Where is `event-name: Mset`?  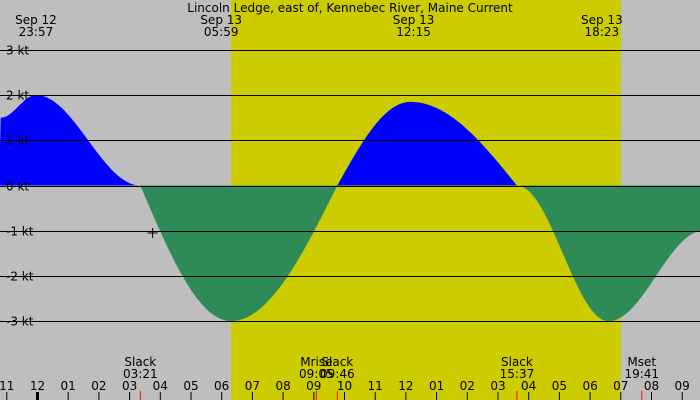
event-name: Mset is located at coordinates (641, 362).